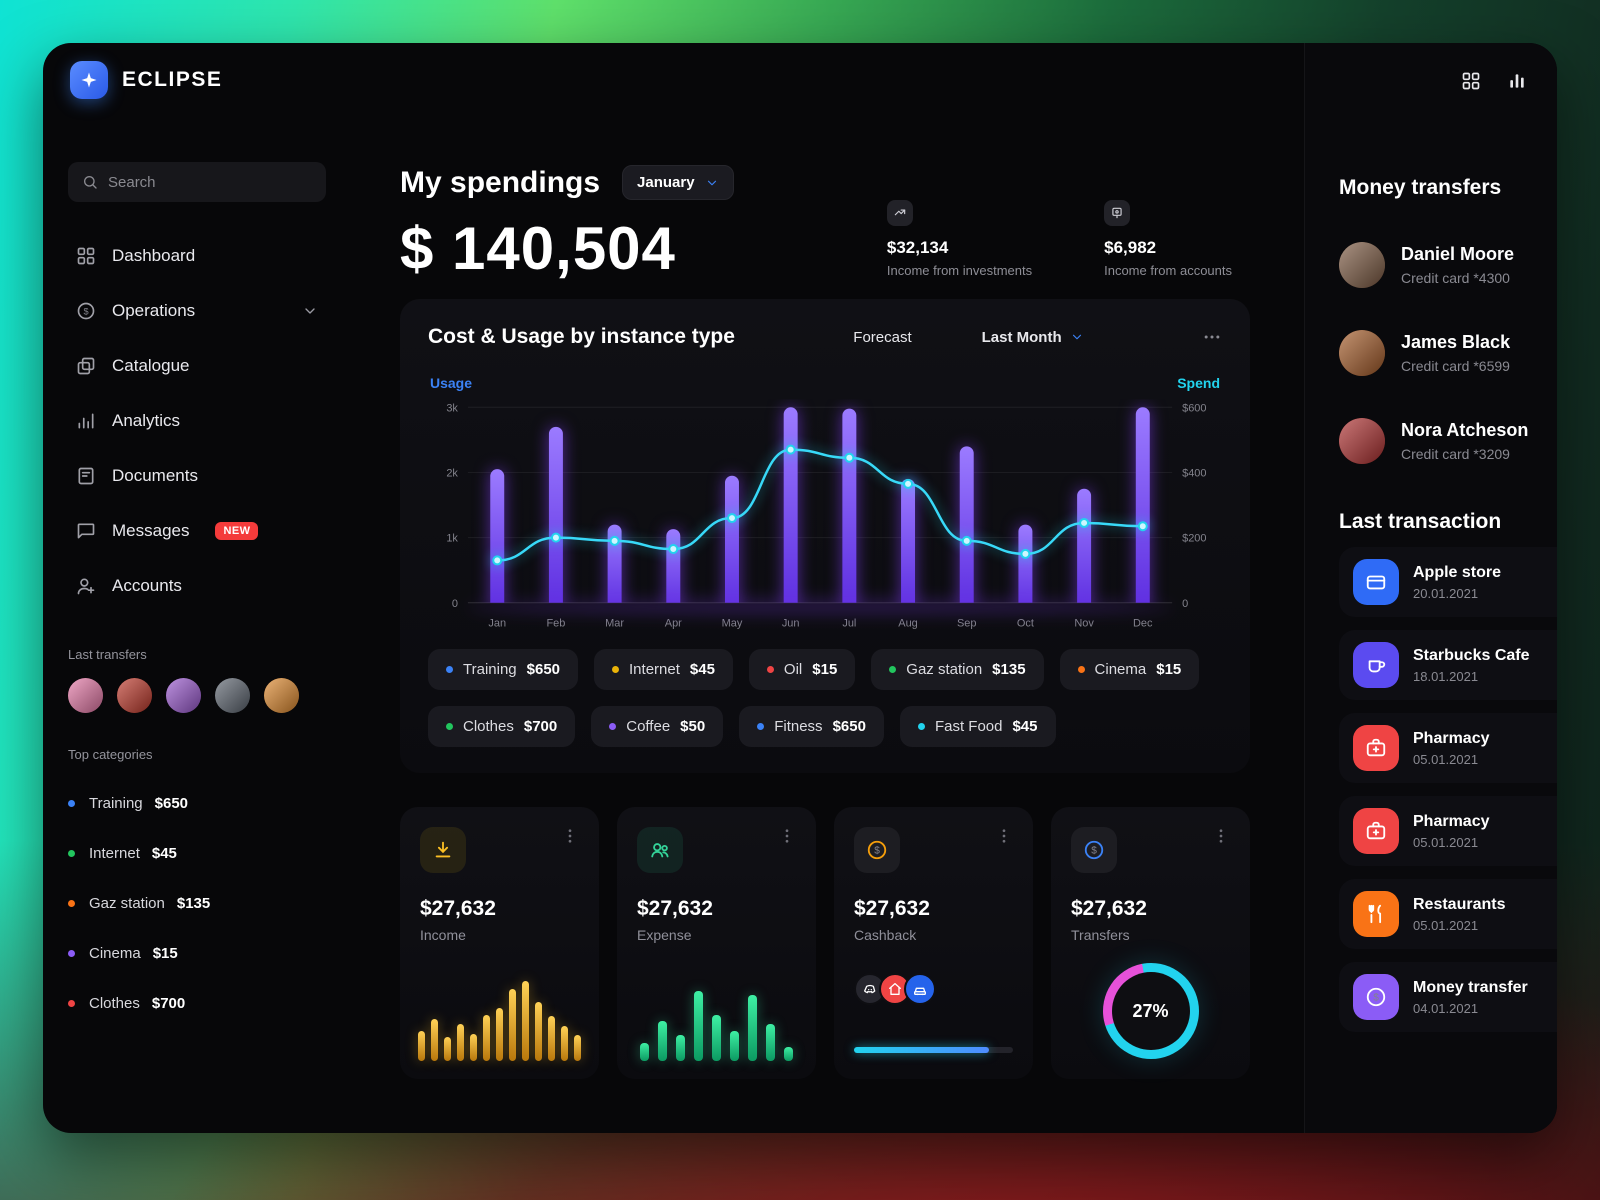 This screenshot has height=1200, width=1600. I want to click on month-selector: January, so click(678, 182).